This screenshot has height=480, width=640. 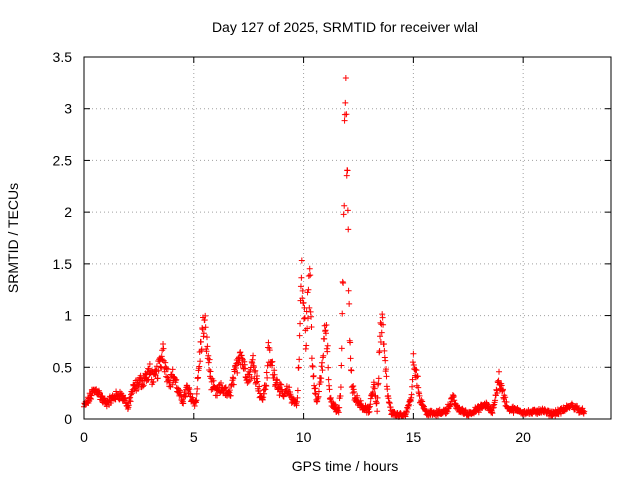 I want to click on y-tick-label: 0, so click(x=68, y=419).